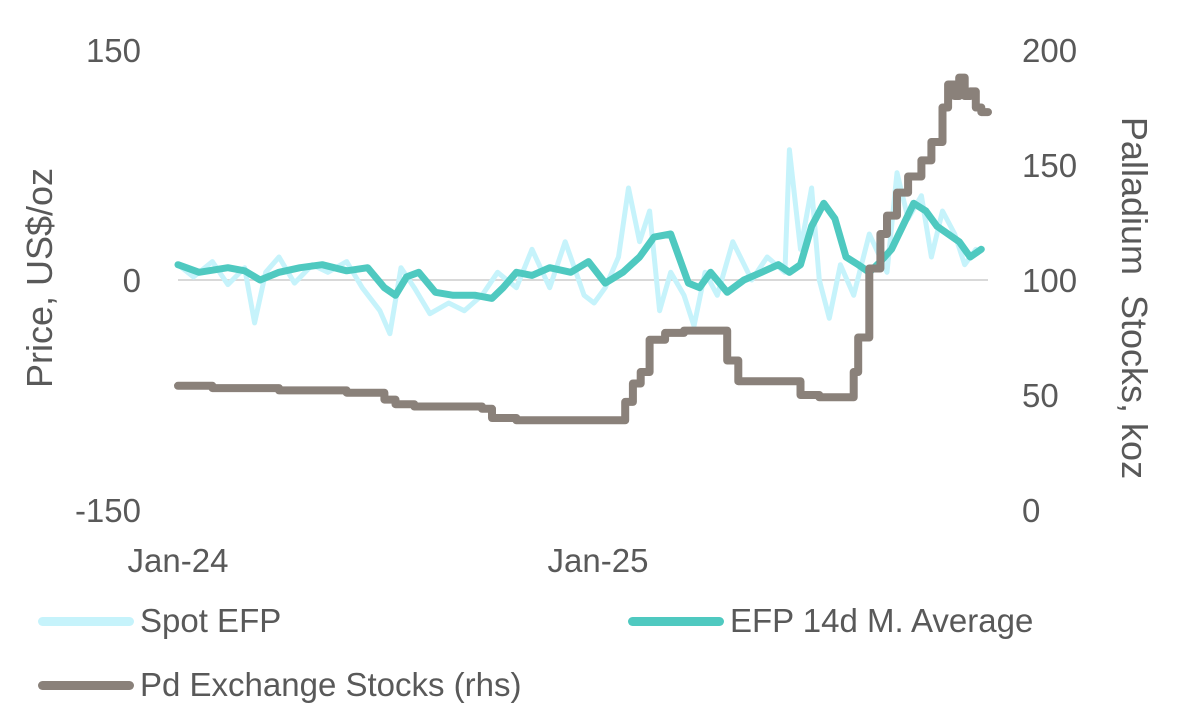  What do you see at coordinates (1134, 298) in the screenshot?
I see `right-axis-title: Palladium Stocks, koz` at bounding box center [1134, 298].